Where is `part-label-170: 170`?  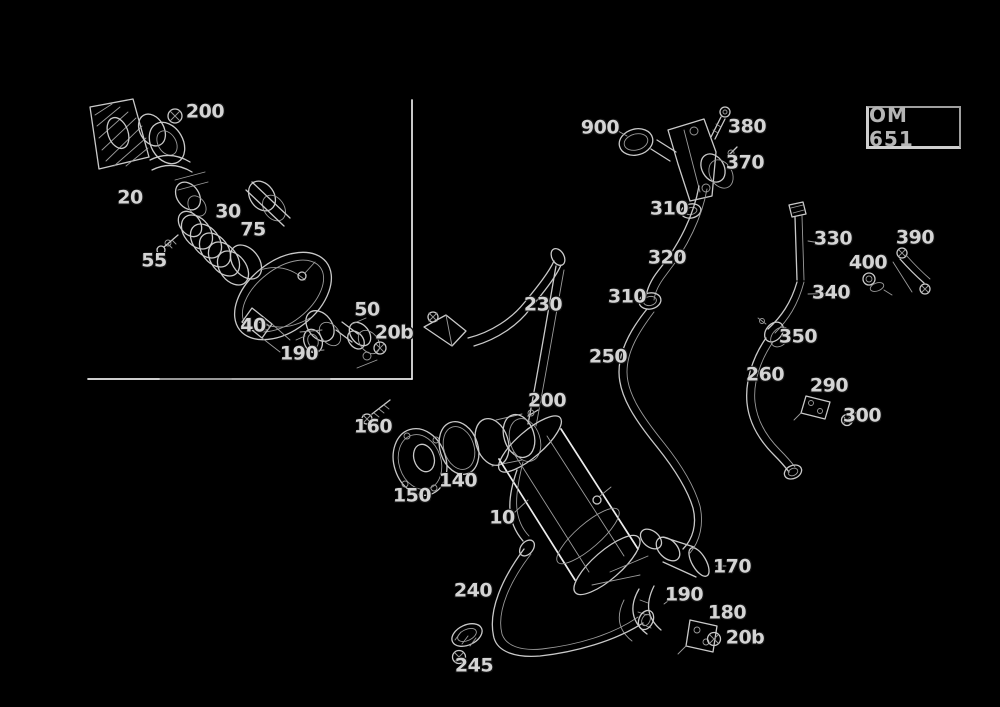 part-label-170: 170 is located at coordinates (732, 566).